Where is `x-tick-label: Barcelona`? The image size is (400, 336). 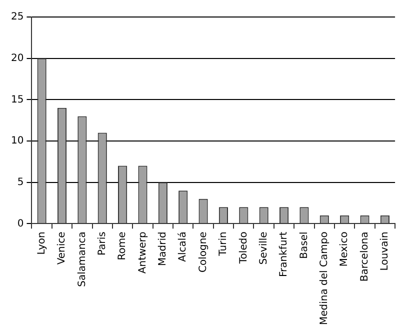
x-tick-label: Barcelona is located at coordinates (364, 257).